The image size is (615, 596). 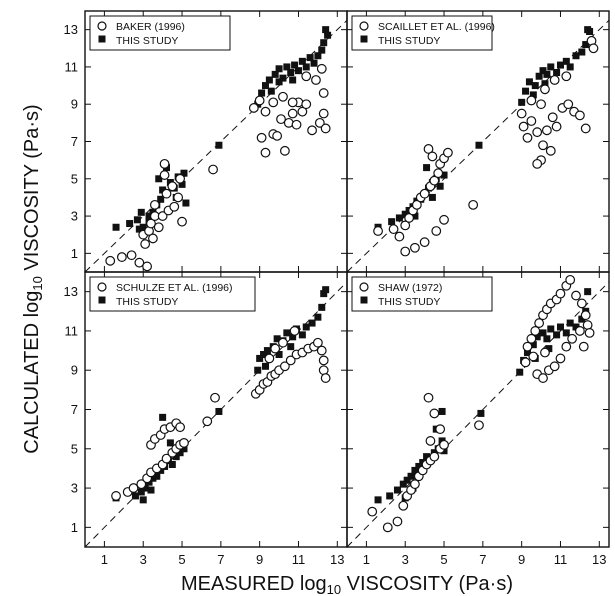 What do you see at coordinates (33, 278) in the screenshot?
I see `y-axis-title: CALCULATED log10 VISCOSITY (Pa·s)` at bounding box center [33, 278].